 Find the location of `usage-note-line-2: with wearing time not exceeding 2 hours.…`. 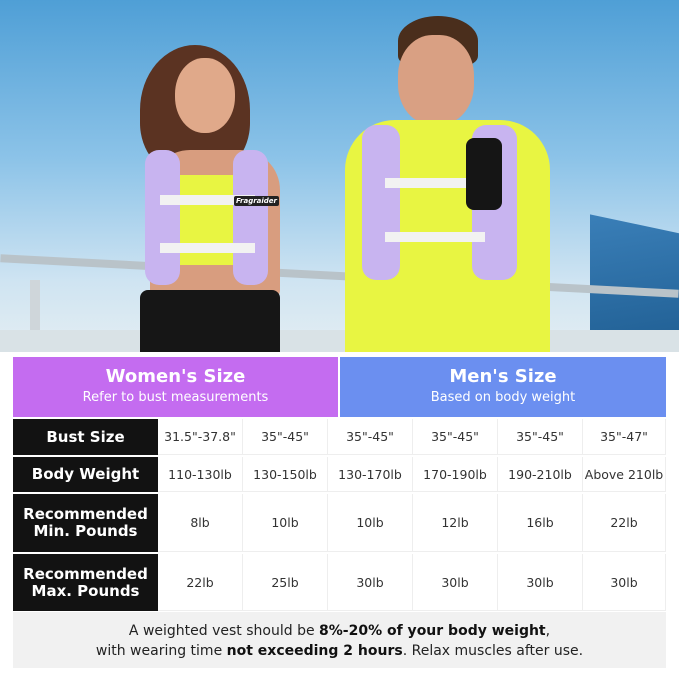

usage-note-line-2: with wearing time not exceeding 2 hours.… is located at coordinates (339, 651).